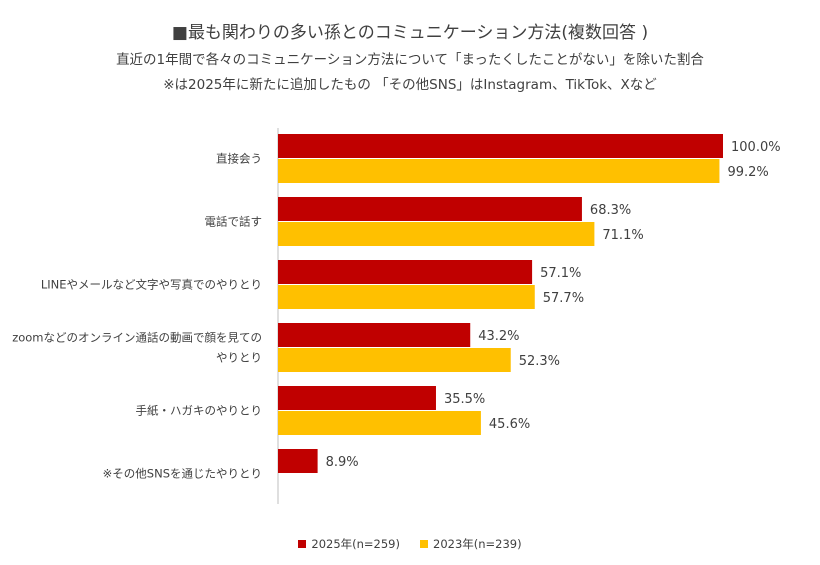 The image size is (820, 565). Describe the element at coordinates (418, 33) in the screenshot. I see `title-text: 最も関わりの多い孫とのコミュニケーション方法(複数回答 )` at that location.